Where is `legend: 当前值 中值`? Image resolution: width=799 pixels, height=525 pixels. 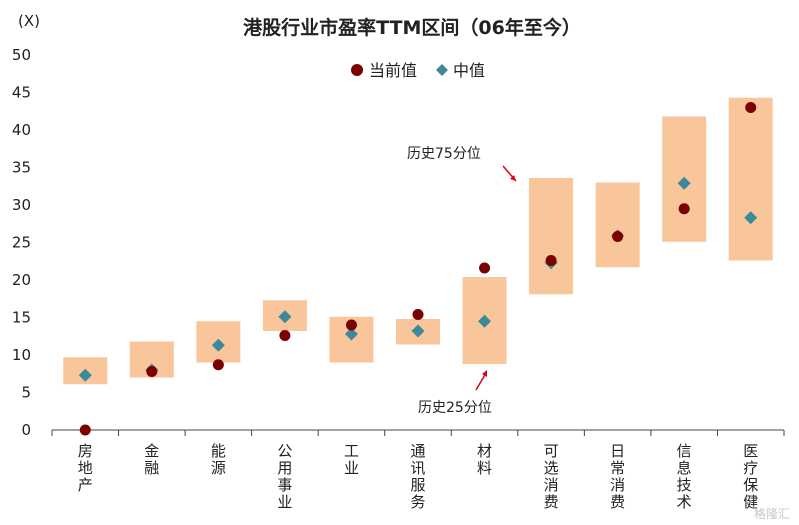 legend: 当前值 中值 is located at coordinates (418, 70).